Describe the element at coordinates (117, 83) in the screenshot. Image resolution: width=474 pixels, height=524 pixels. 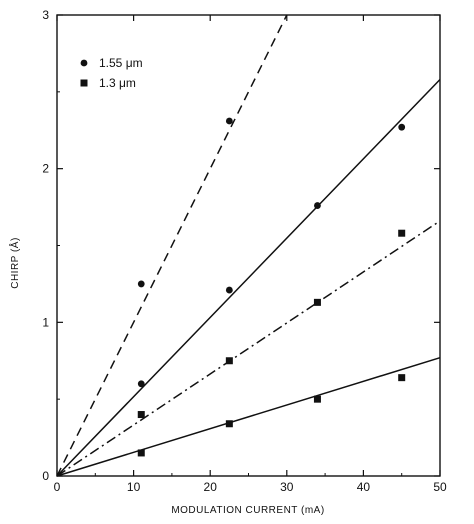
I see `legend-label-1-3um: 1.3 μm` at that location.